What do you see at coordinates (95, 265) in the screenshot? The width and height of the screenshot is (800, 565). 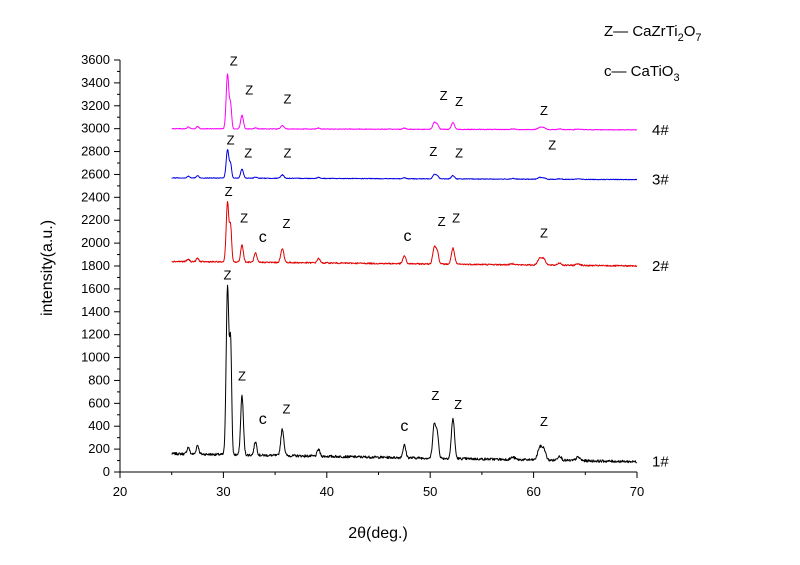 I see `y-tick-label: 1800` at bounding box center [95, 265].